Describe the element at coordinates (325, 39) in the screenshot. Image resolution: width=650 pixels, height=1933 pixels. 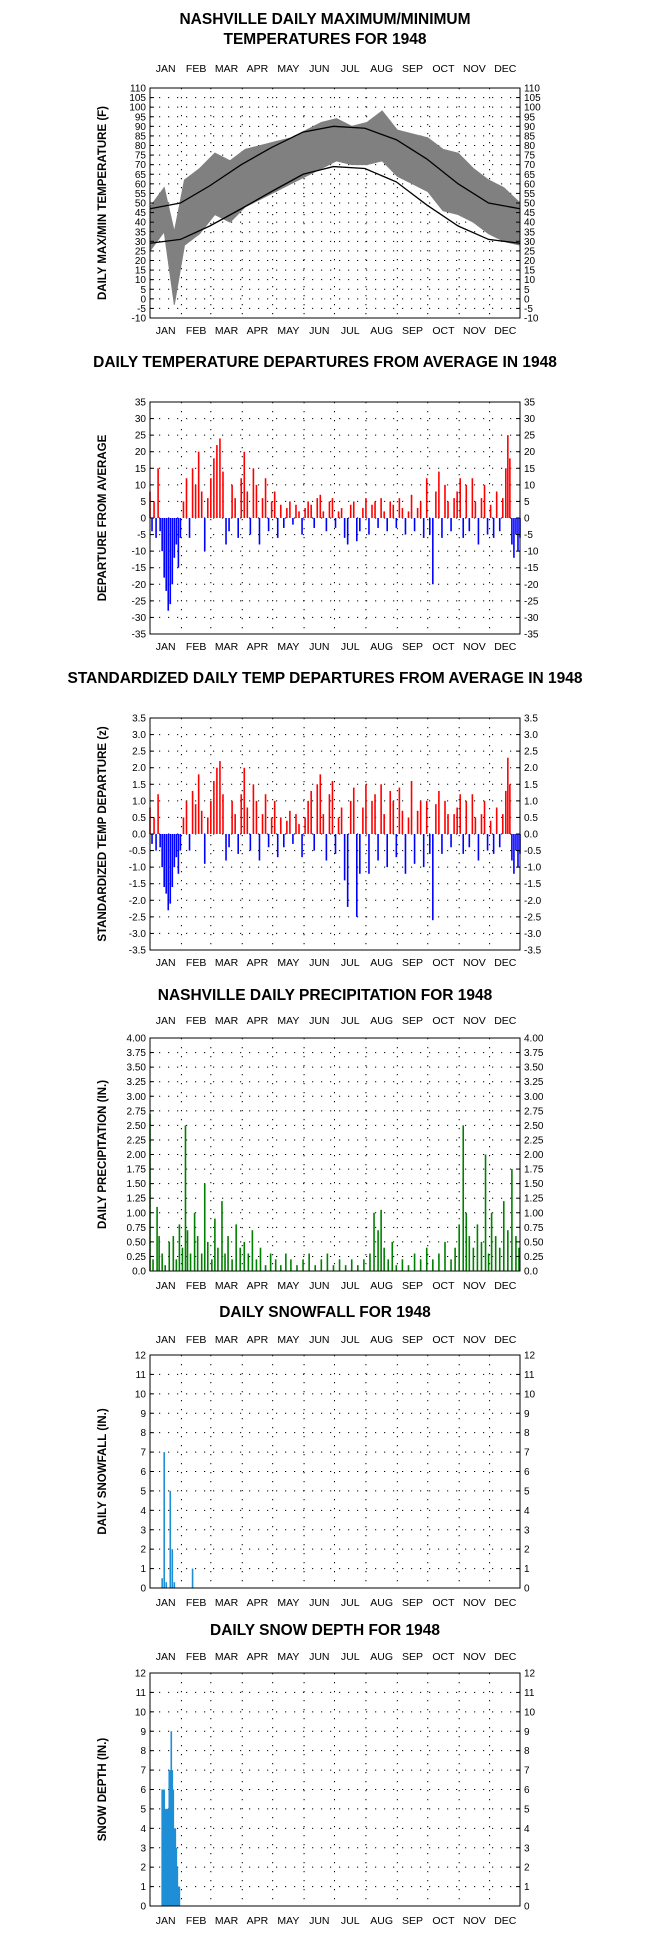
I see `chart-title: TEMPERATURES FOR 1948` at that location.